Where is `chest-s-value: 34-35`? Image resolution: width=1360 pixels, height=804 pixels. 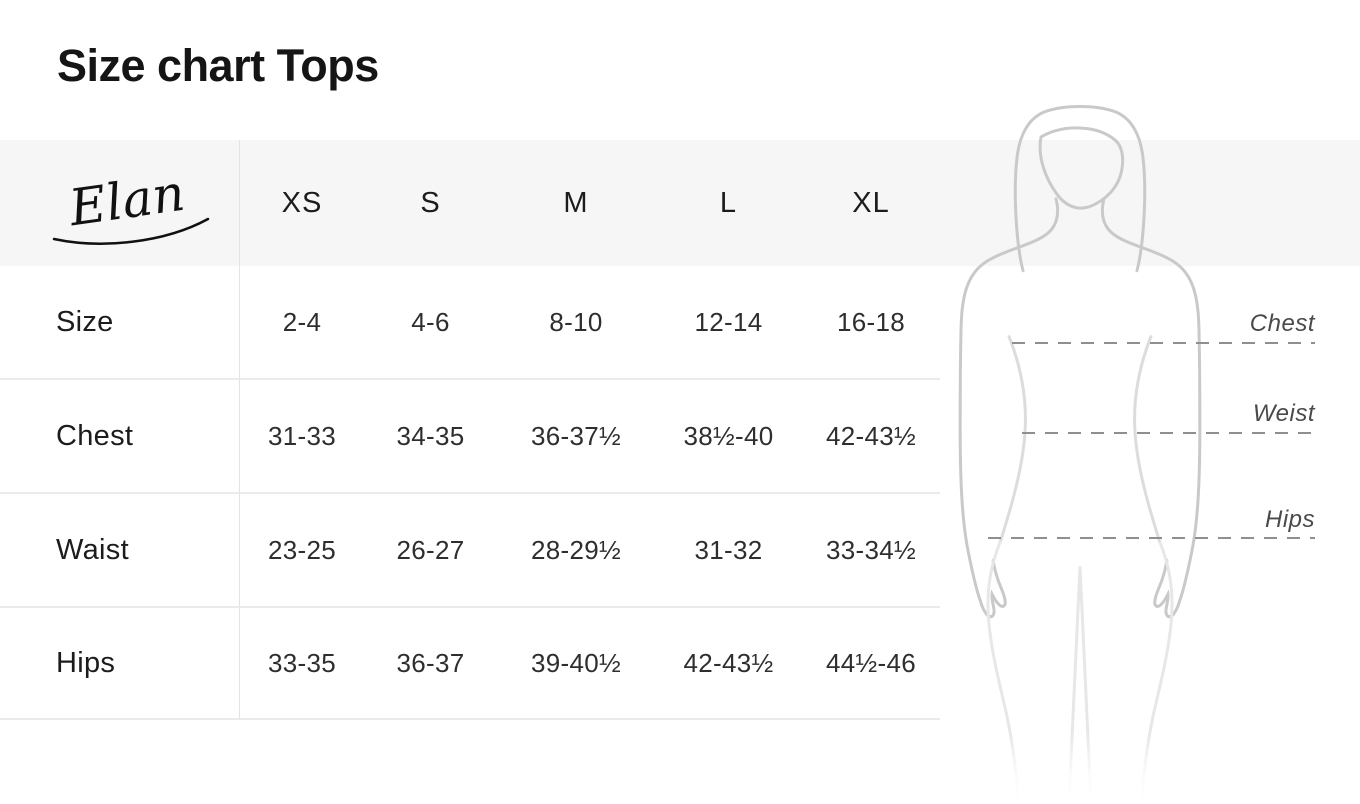
chest-s-value: 34-35 is located at coordinates (430, 437).